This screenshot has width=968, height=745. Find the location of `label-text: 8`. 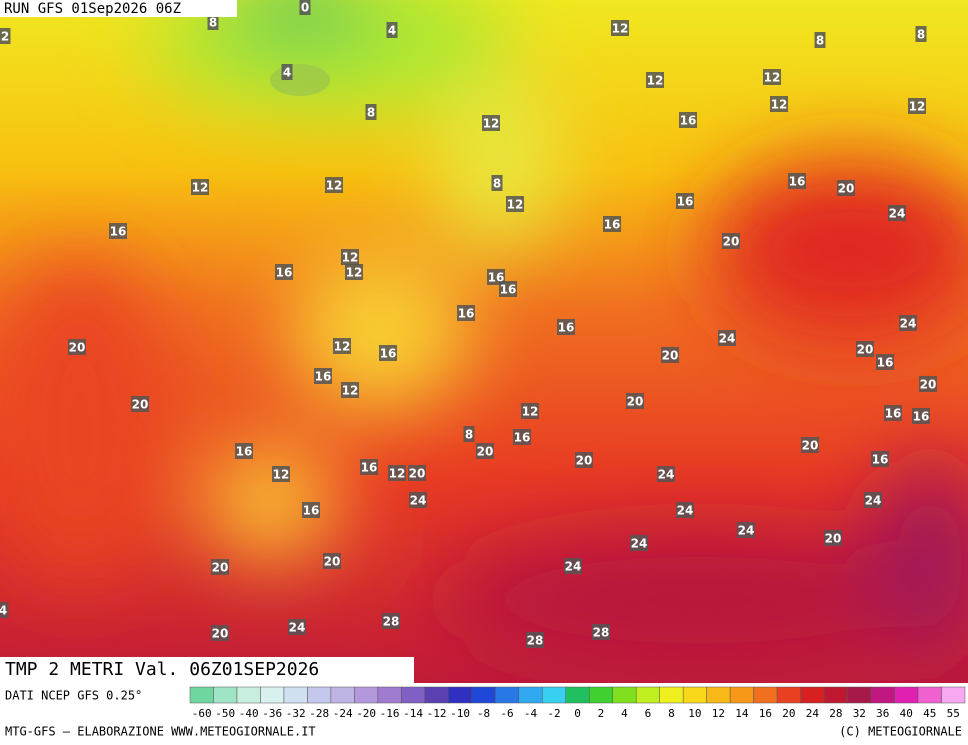

label-text: 8 is located at coordinates (497, 184).